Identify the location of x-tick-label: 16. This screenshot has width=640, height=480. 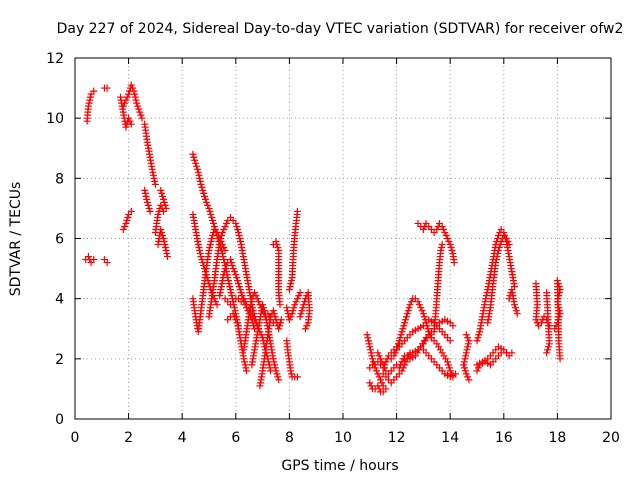
(504, 438).